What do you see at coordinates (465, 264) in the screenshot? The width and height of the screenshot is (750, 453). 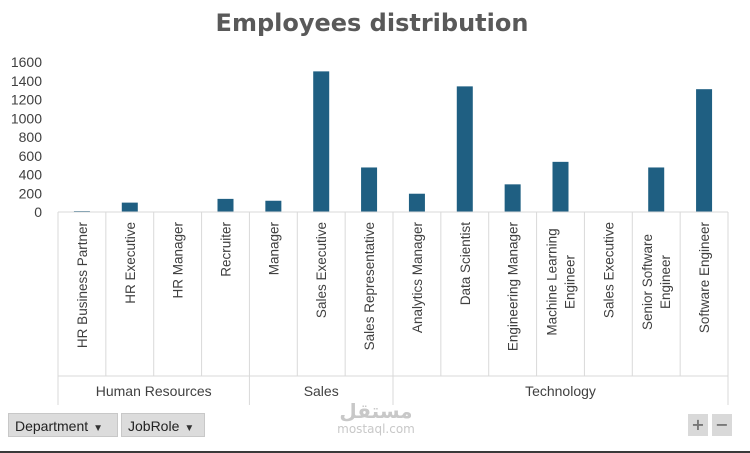 I see `x-tick-label: Data Scientist` at bounding box center [465, 264].